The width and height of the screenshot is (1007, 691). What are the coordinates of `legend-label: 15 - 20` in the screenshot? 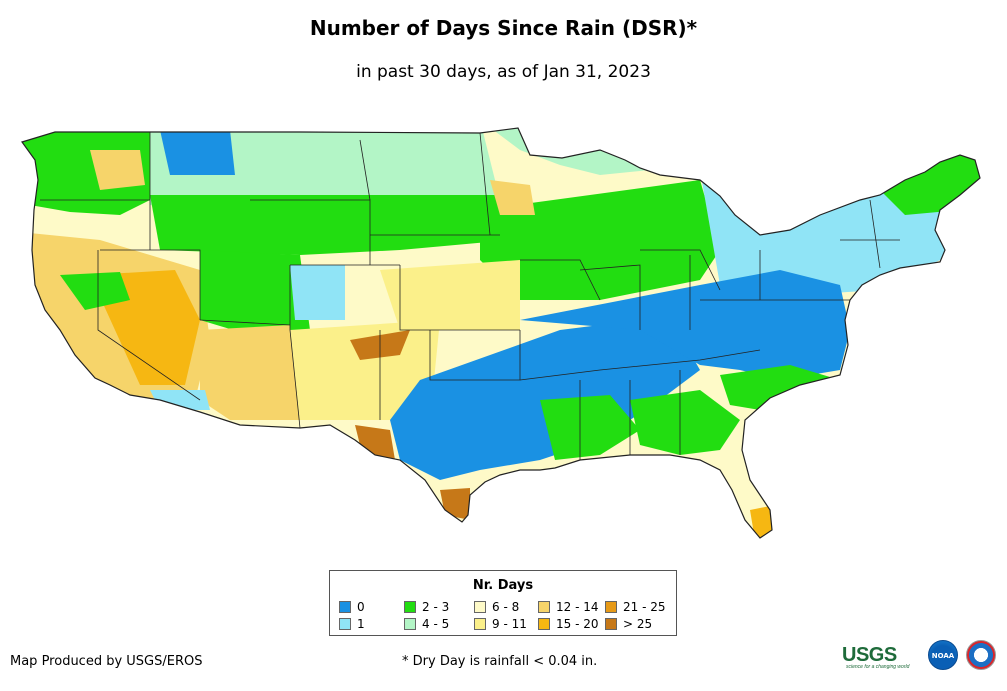 It's located at (577, 624).